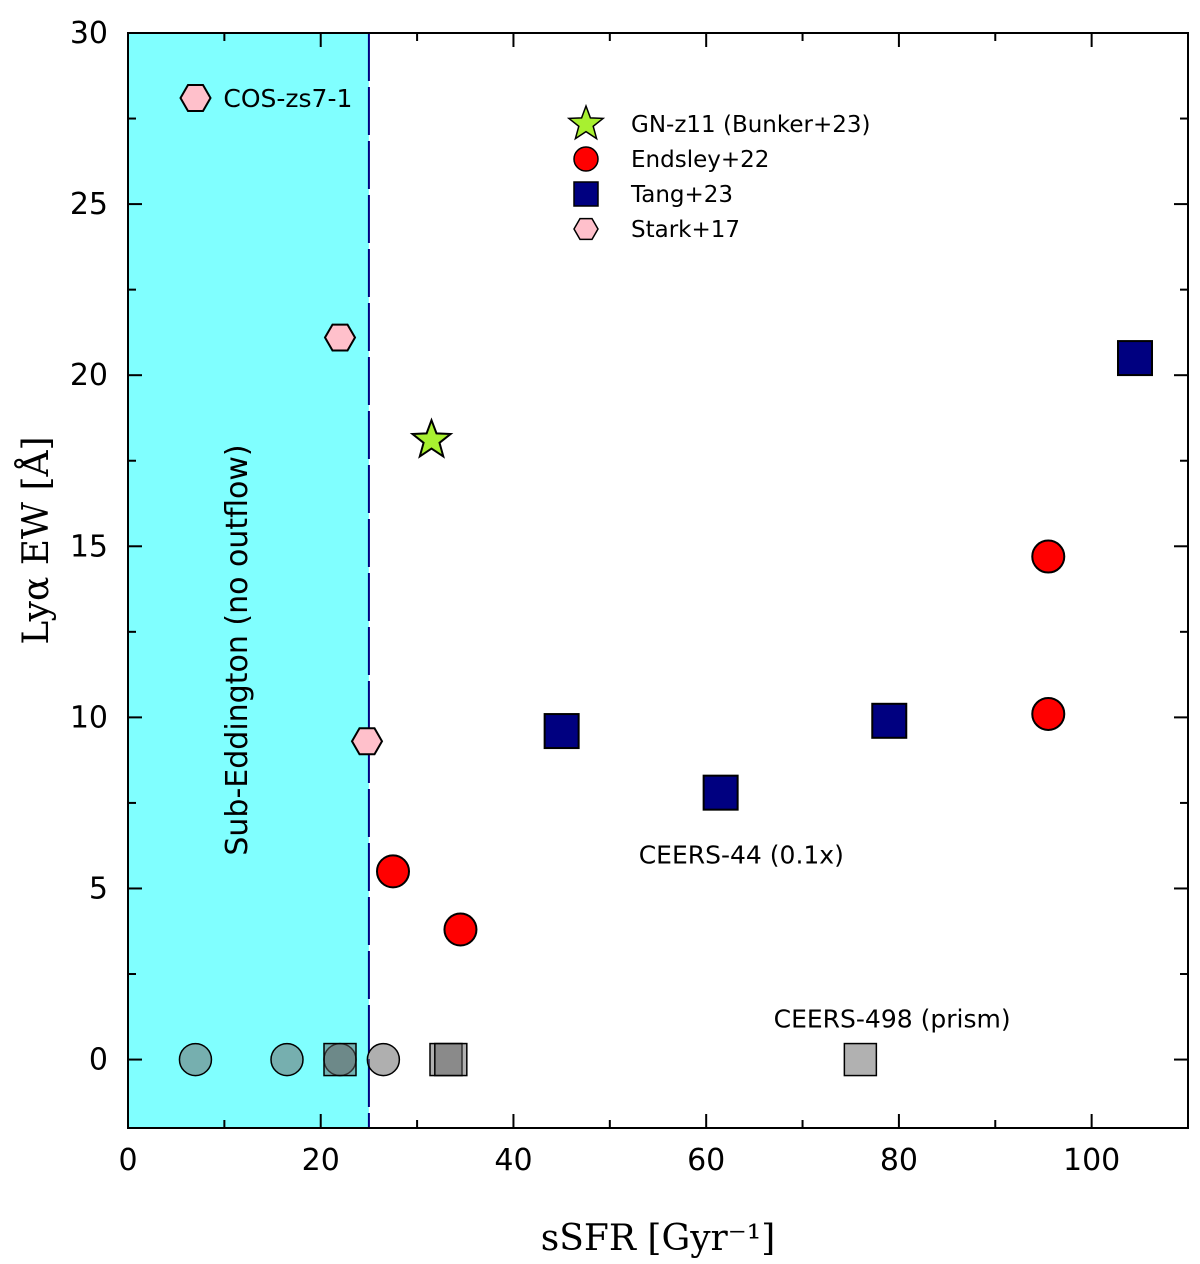  I want to click on legend-marker-star, so click(586, 122).